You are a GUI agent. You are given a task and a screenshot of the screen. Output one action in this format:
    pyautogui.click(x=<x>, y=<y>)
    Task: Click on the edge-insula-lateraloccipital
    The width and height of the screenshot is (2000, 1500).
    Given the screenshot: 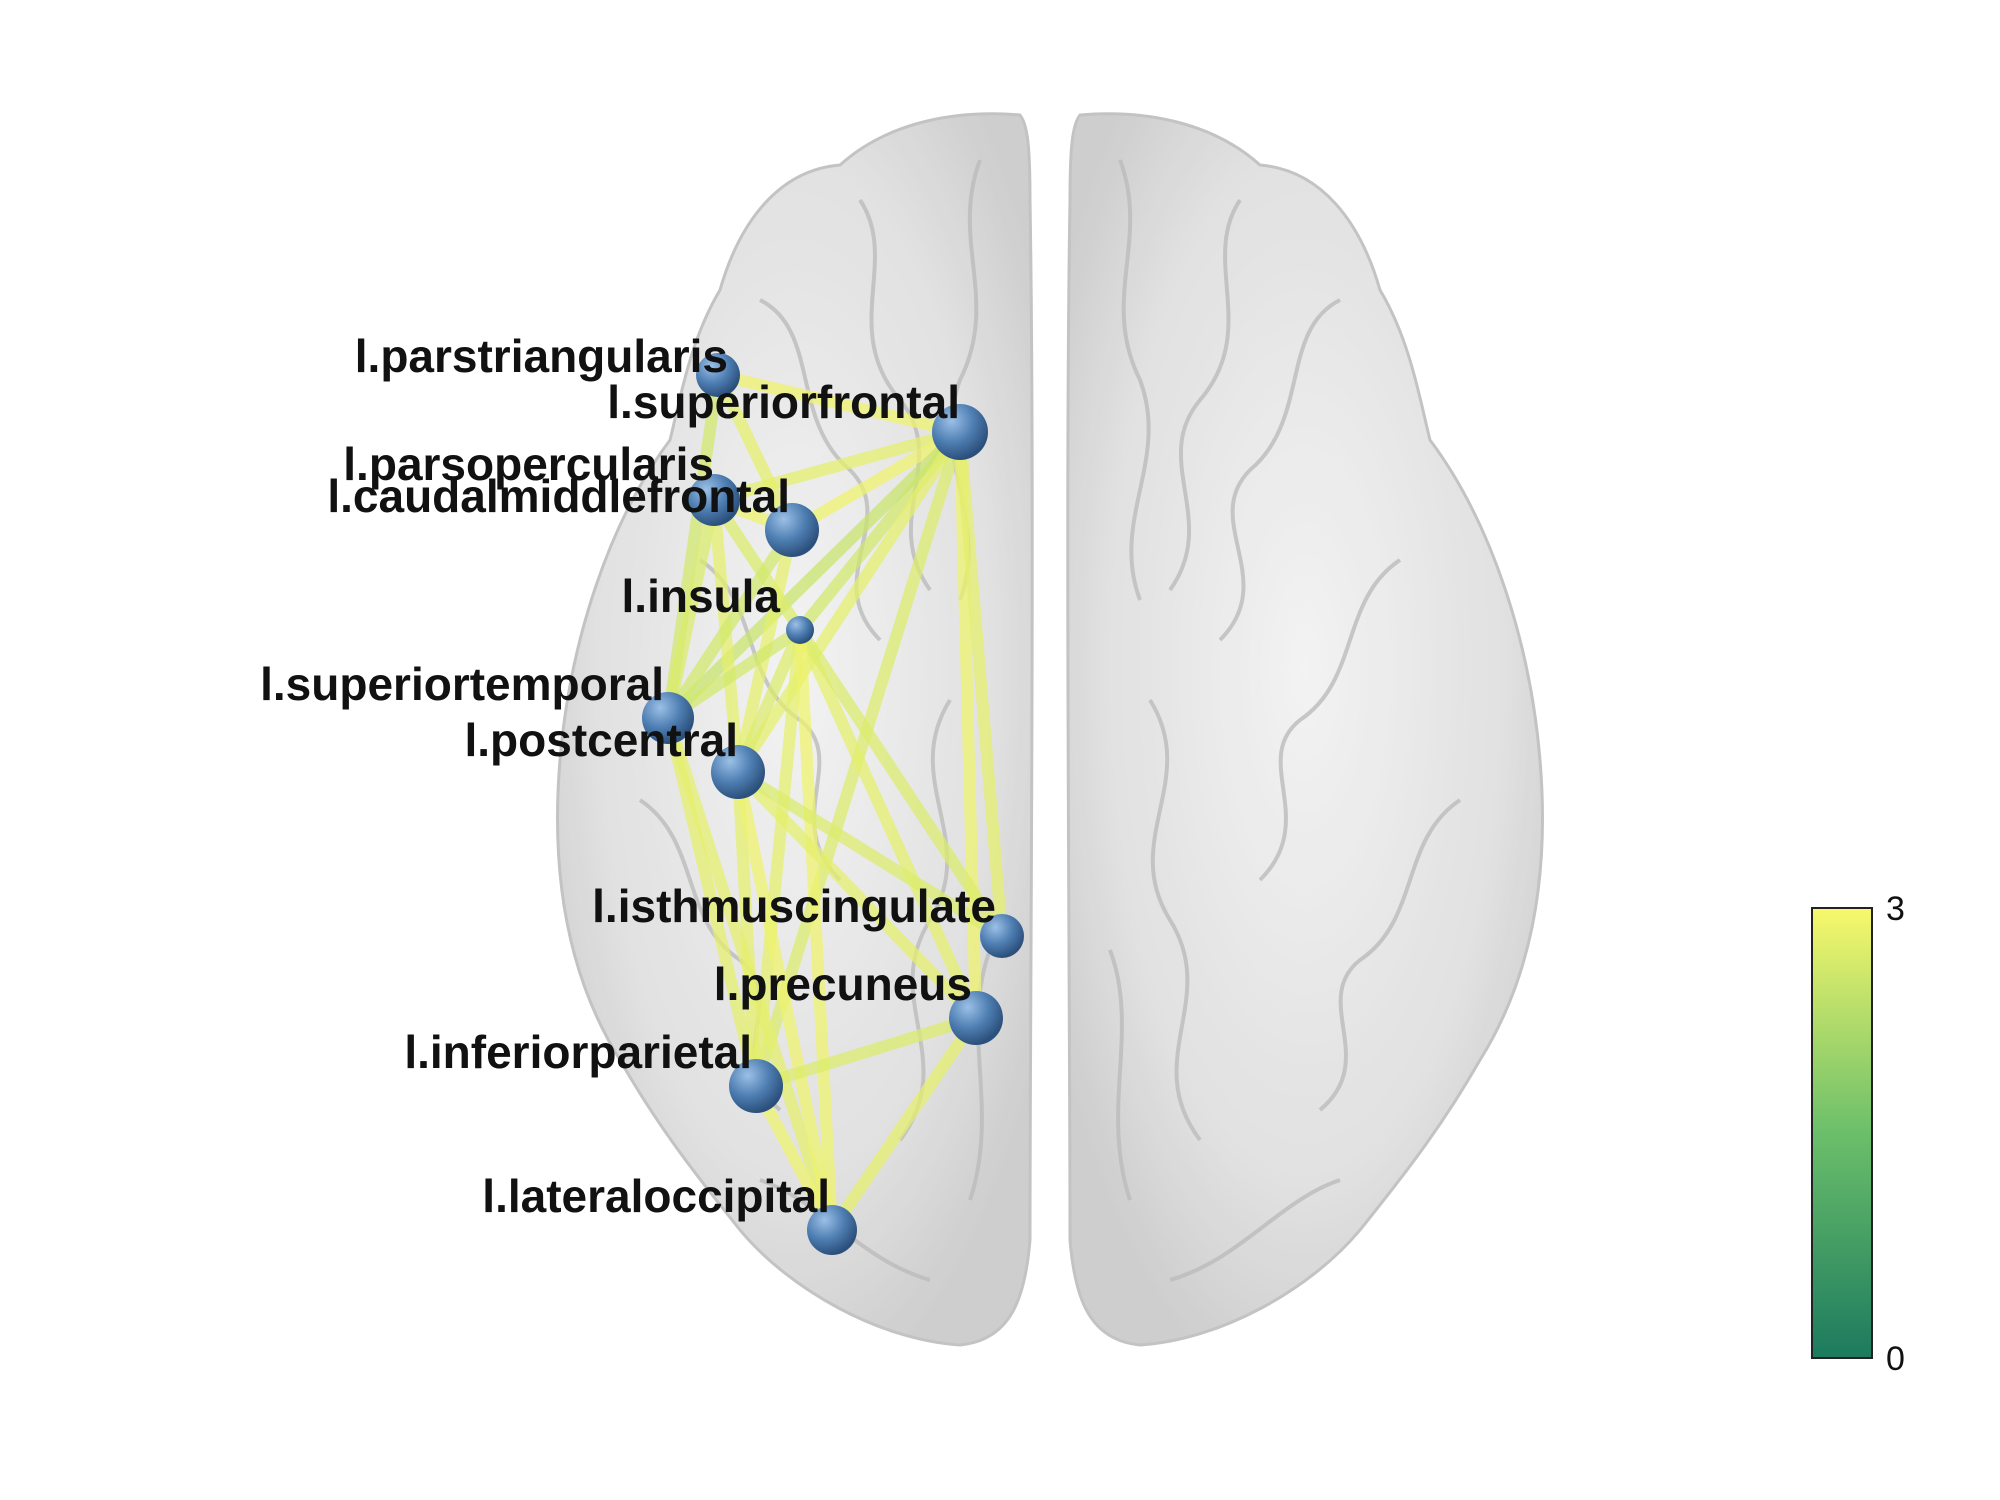 What is the action you would take?
    pyautogui.click(x=816, y=930)
    